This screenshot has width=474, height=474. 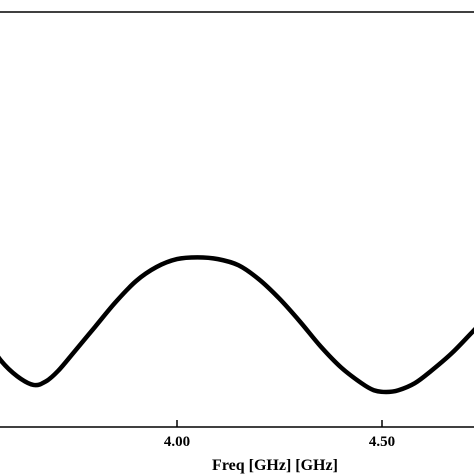 What do you see at coordinates (177, 442) in the screenshot?
I see `x-tick-label: 4.00` at bounding box center [177, 442].